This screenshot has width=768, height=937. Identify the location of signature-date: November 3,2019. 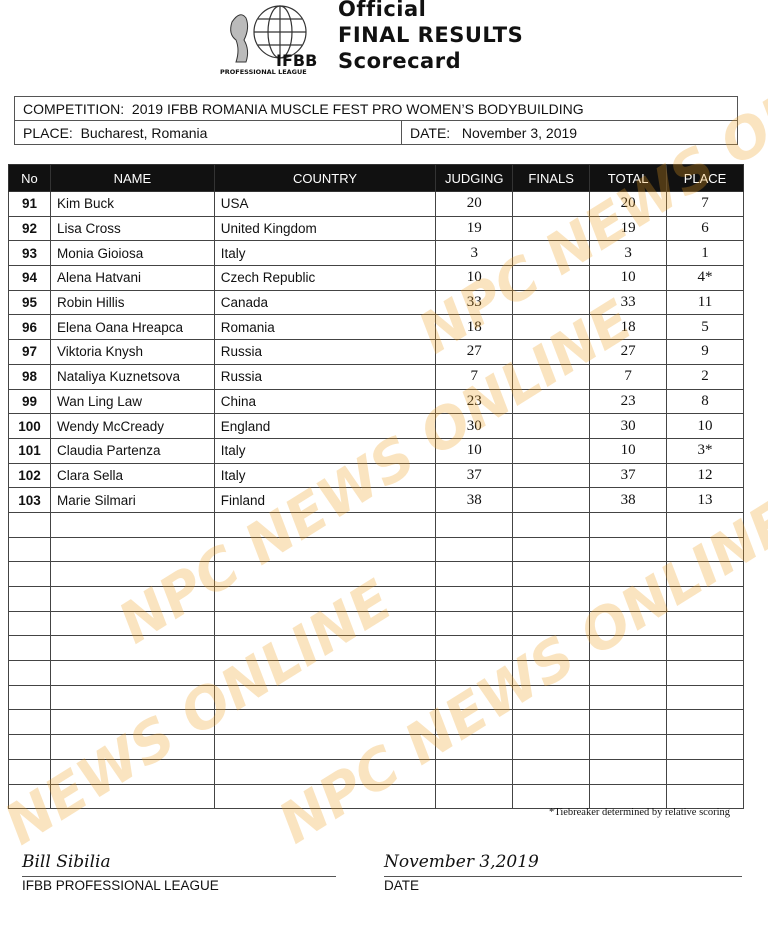
(461, 862).